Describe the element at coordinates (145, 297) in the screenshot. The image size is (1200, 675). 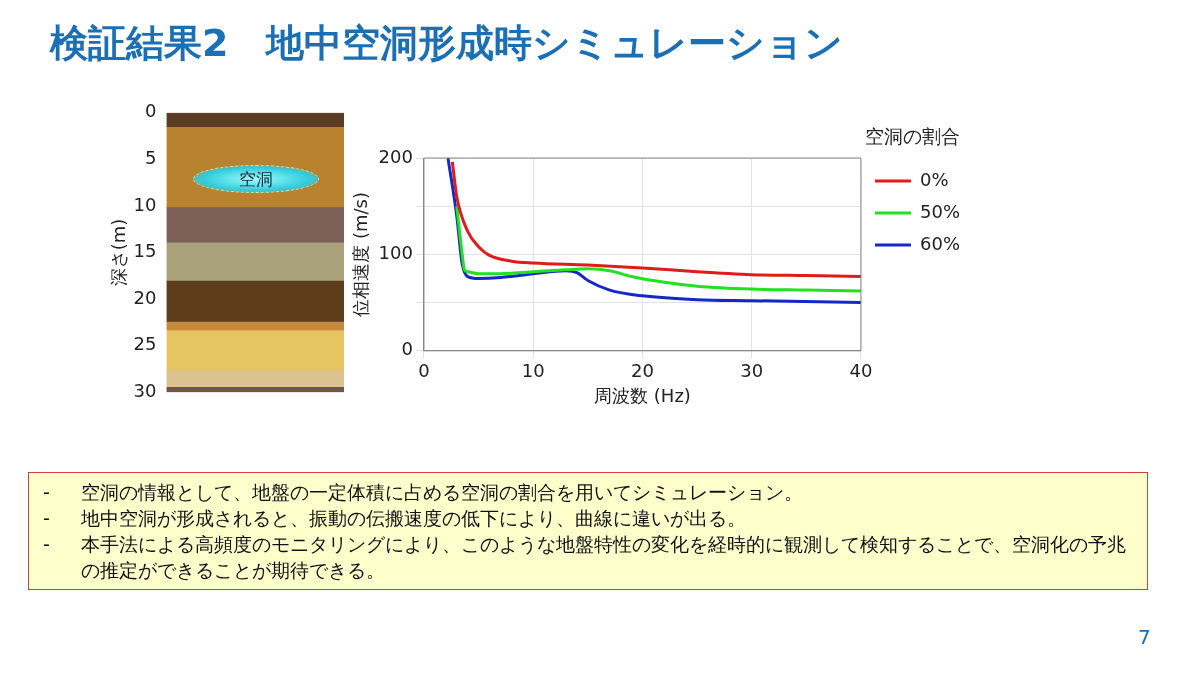
I see `y-tick-label: 20` at that location.